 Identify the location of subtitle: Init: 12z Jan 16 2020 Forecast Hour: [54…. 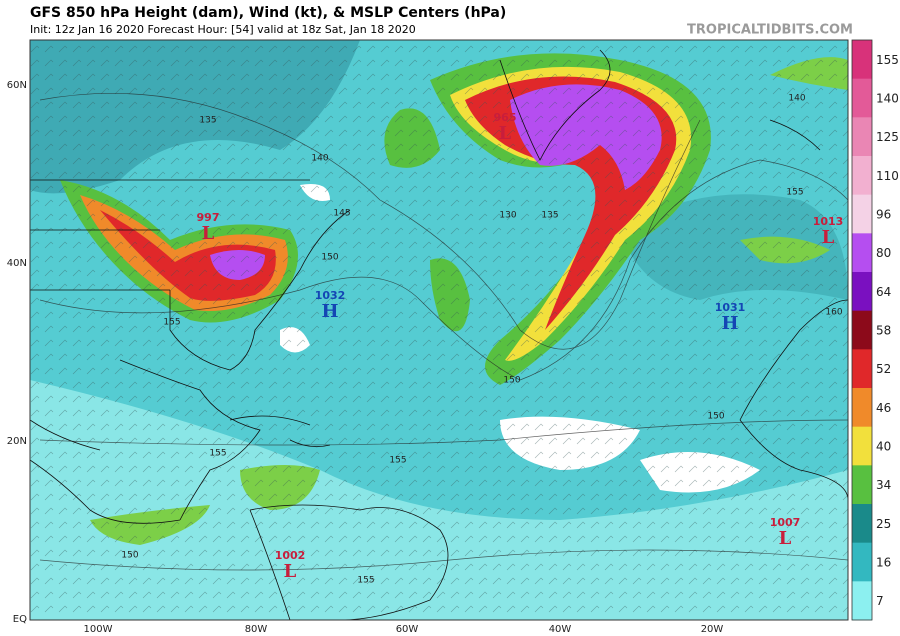
(223, 29).